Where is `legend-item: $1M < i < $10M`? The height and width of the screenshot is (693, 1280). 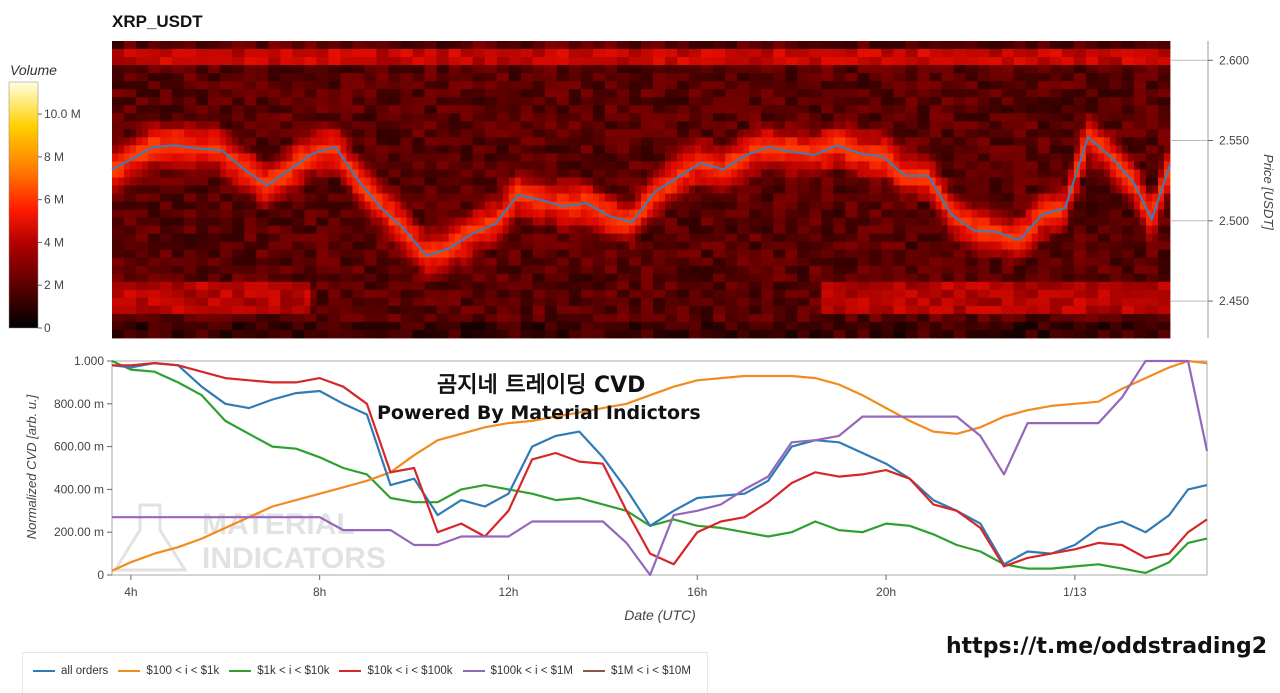 legend-item: $1M < i < $10M is located at coordinates (637, 671).